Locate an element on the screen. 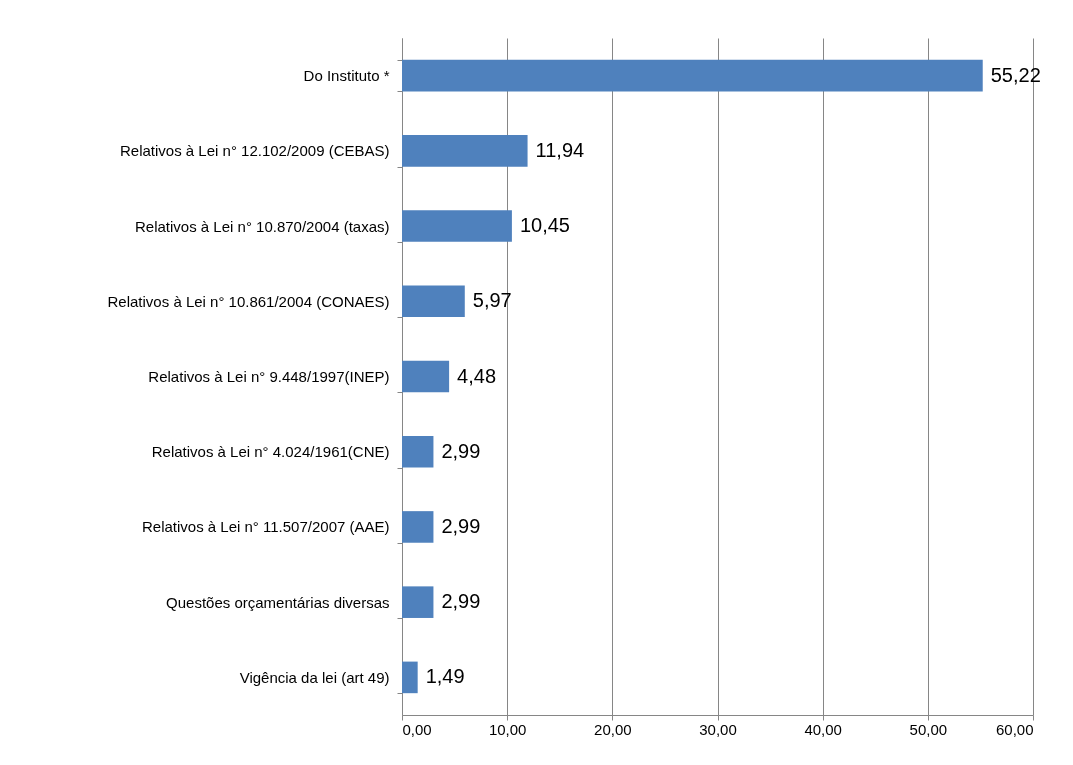  y-tick-label: Relativos à Lei n° 4.024/1961(CNE) is located at coordinates (270, 452).